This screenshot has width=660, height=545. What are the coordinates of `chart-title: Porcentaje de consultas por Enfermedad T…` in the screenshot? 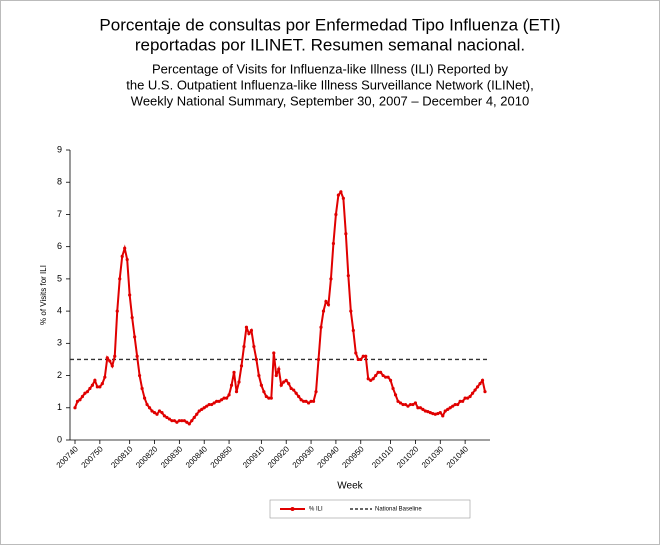 It's located at (329, 24).